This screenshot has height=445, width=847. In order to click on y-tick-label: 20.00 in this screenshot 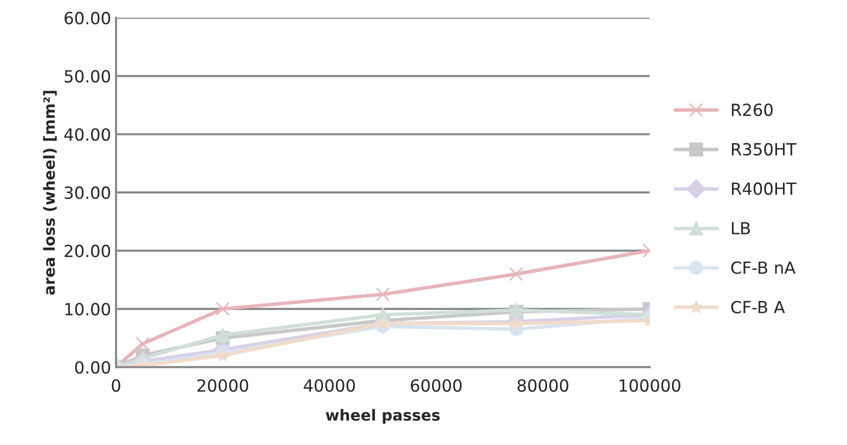, I will do `click(87, 251)`.